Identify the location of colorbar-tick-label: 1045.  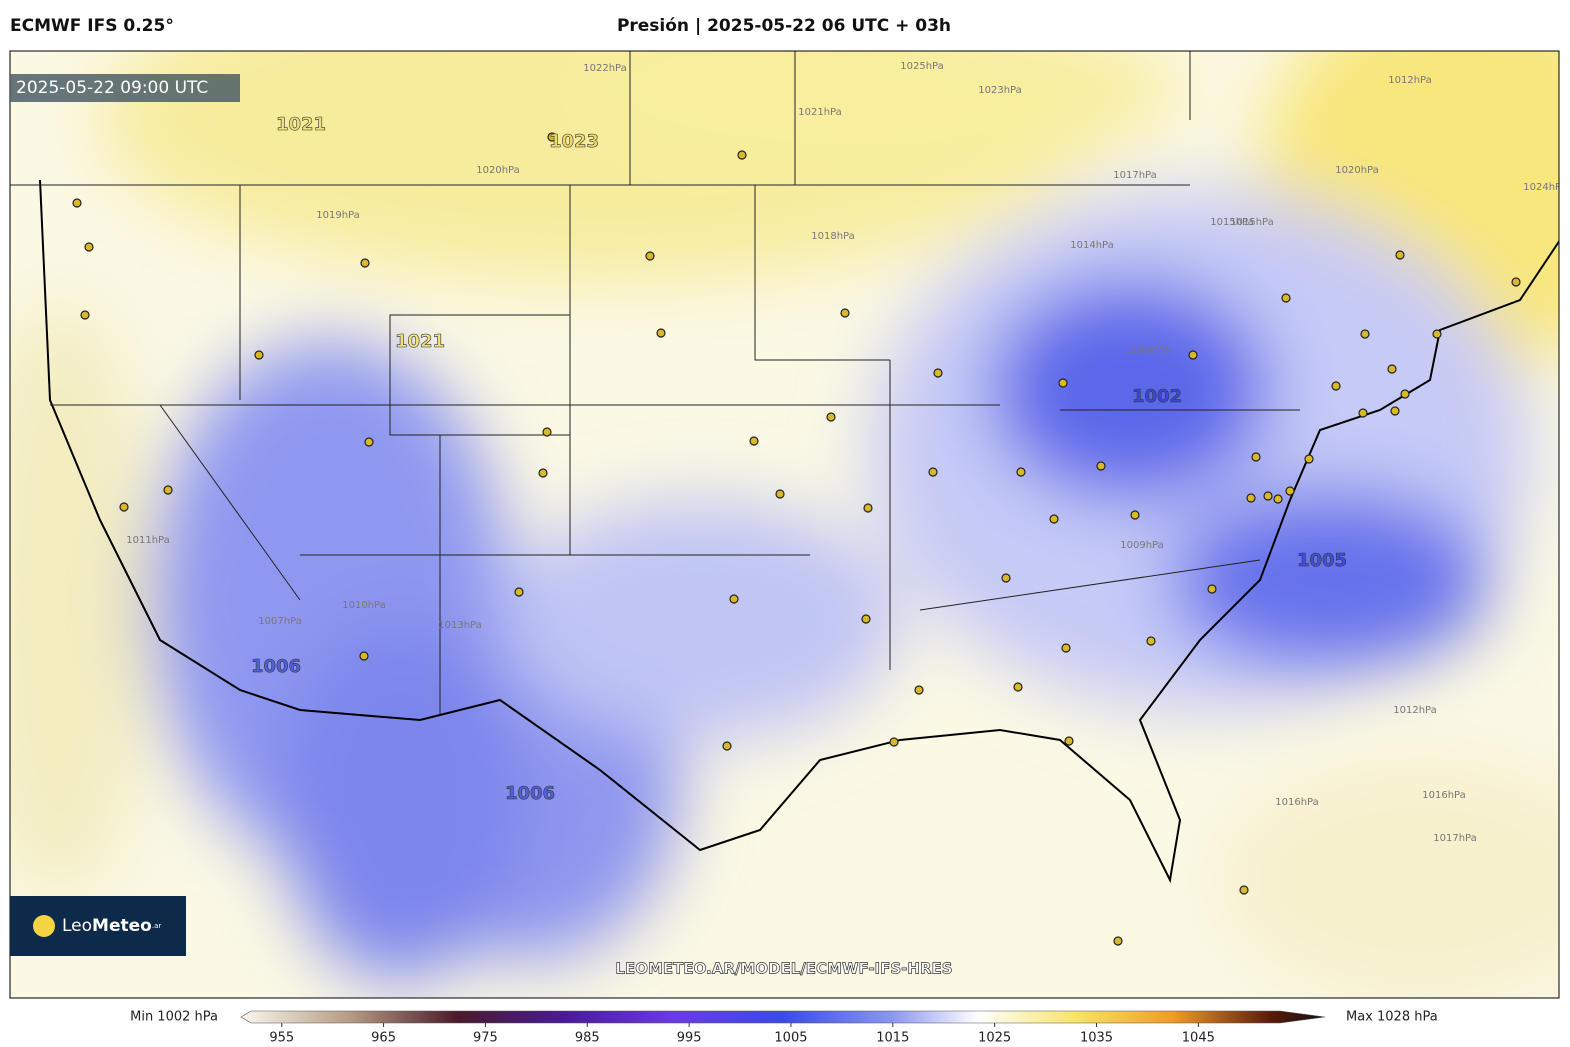
(1198, 1038).